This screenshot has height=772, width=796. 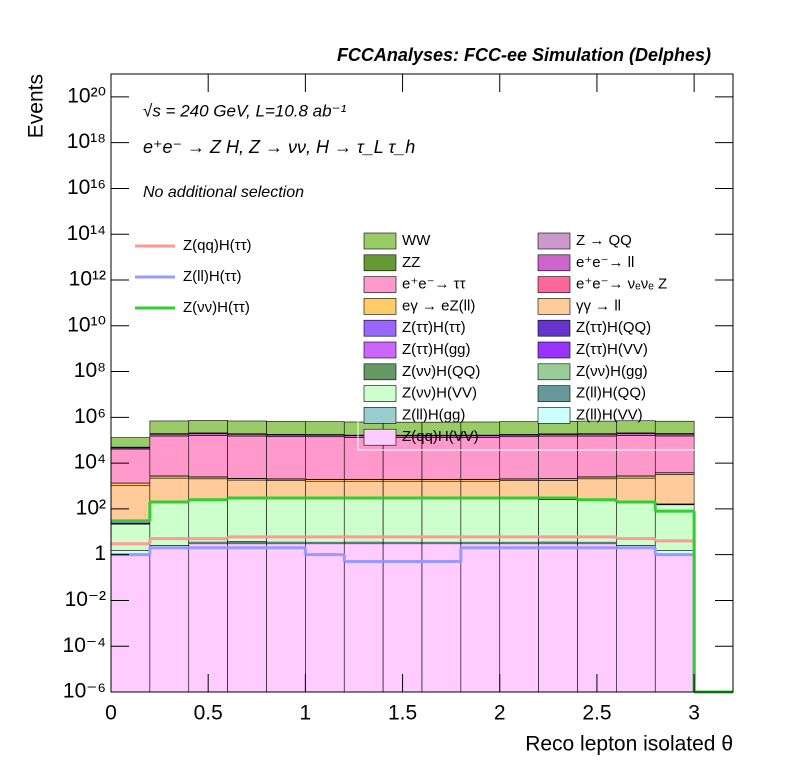 What do you see at coordinates (216, 307) in the screenshot?
I see `legend-label: Z(νν)H(ττ)` at bounding box center [216, 307].